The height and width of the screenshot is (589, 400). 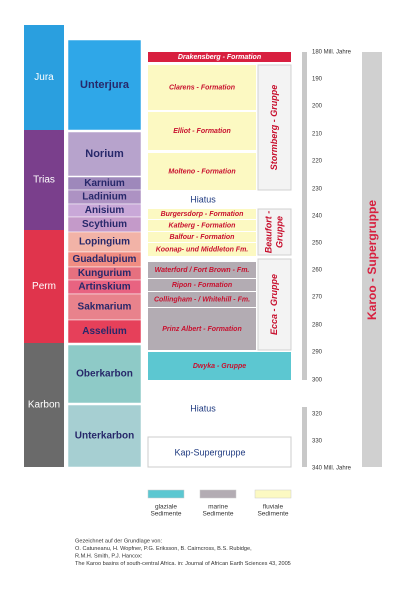 I want to click on formation-label: Molteno - Formation, so click(x=201, y=171).